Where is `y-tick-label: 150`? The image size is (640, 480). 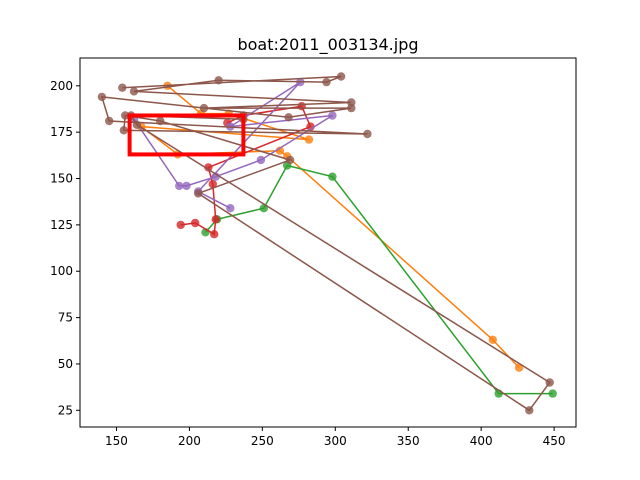 y-tick-label: 150 is located at coordinates (61, 179).